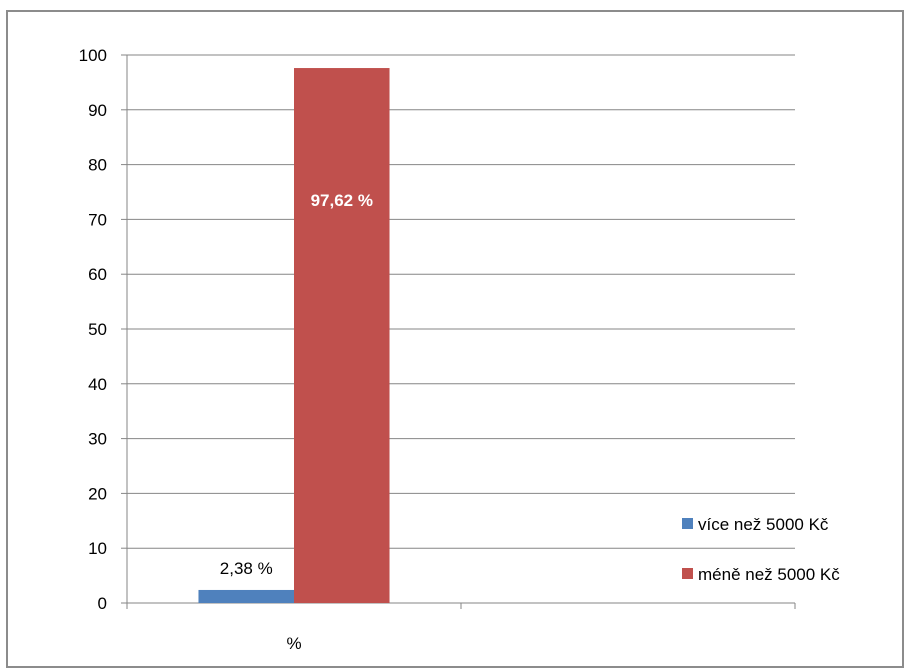 Image resolution: width=908 pixels, height=671 pixels. Describe the element at coordinates (102, 603) in the screenshot. I see `y-tick-label: 0` at that location.